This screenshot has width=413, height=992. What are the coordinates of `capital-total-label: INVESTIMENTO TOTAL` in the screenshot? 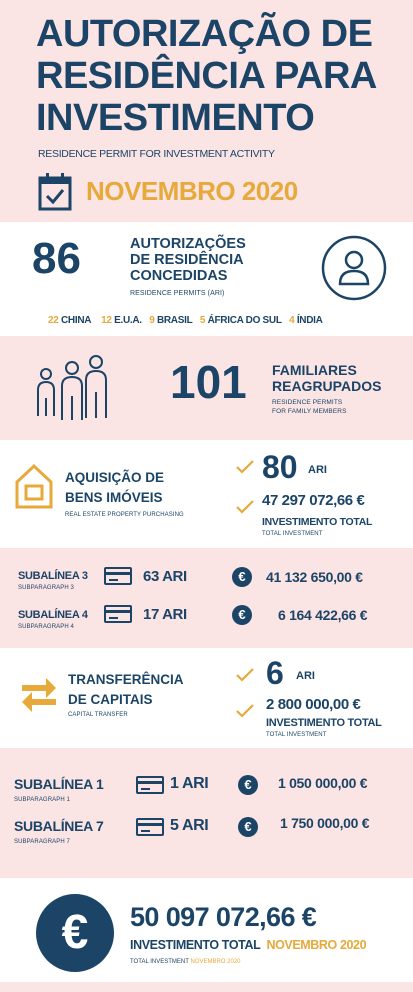 It's located at (324, 723).